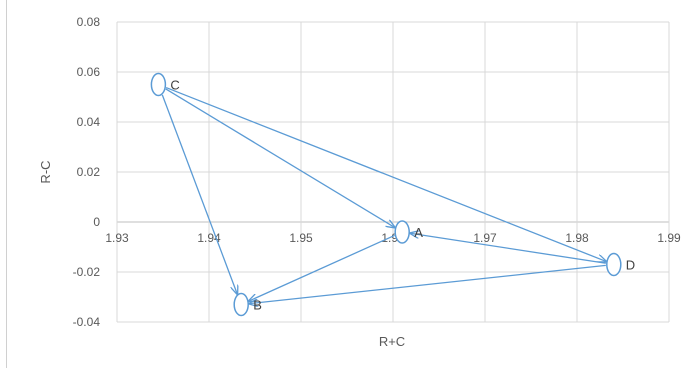 The width and height of the screenshot is (691, 373). What do you see at coordinates (89, 72) in the screenshot?
I see `y-tick-label-5: 0.06` at bounding box center [89, 72].